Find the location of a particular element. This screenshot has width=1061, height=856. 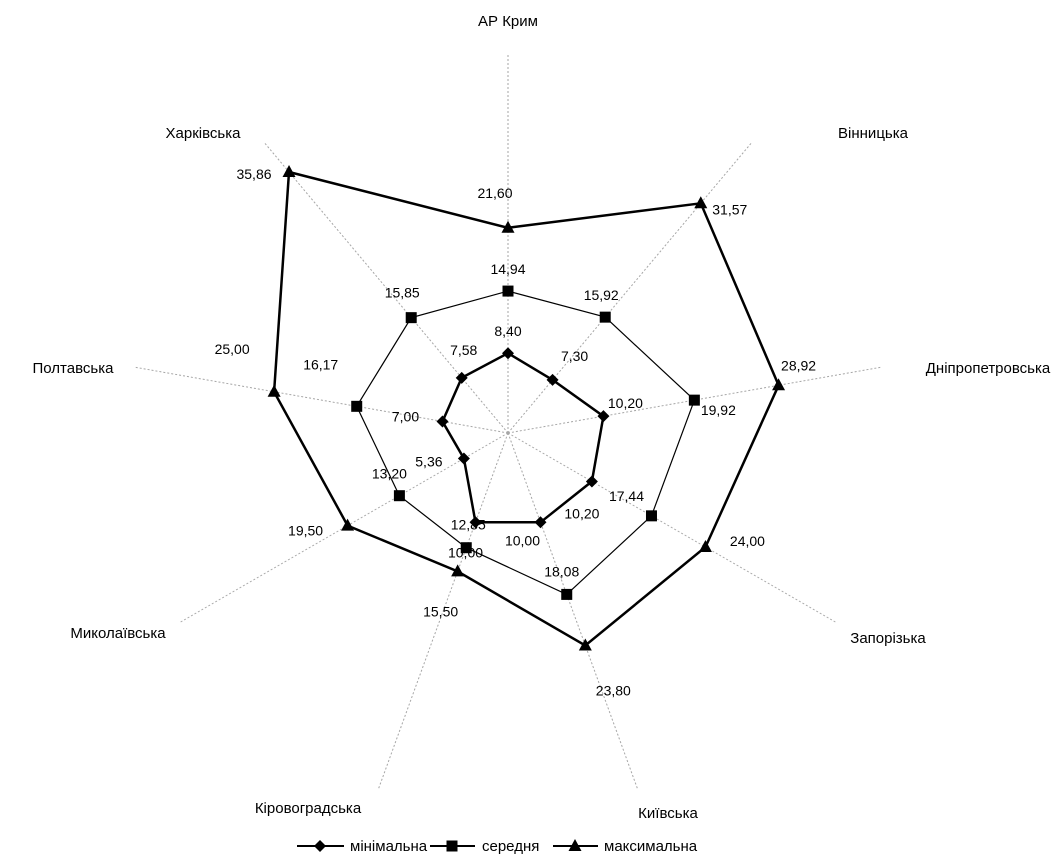

data-label: 7,00 is located at coordinates (405, 416).